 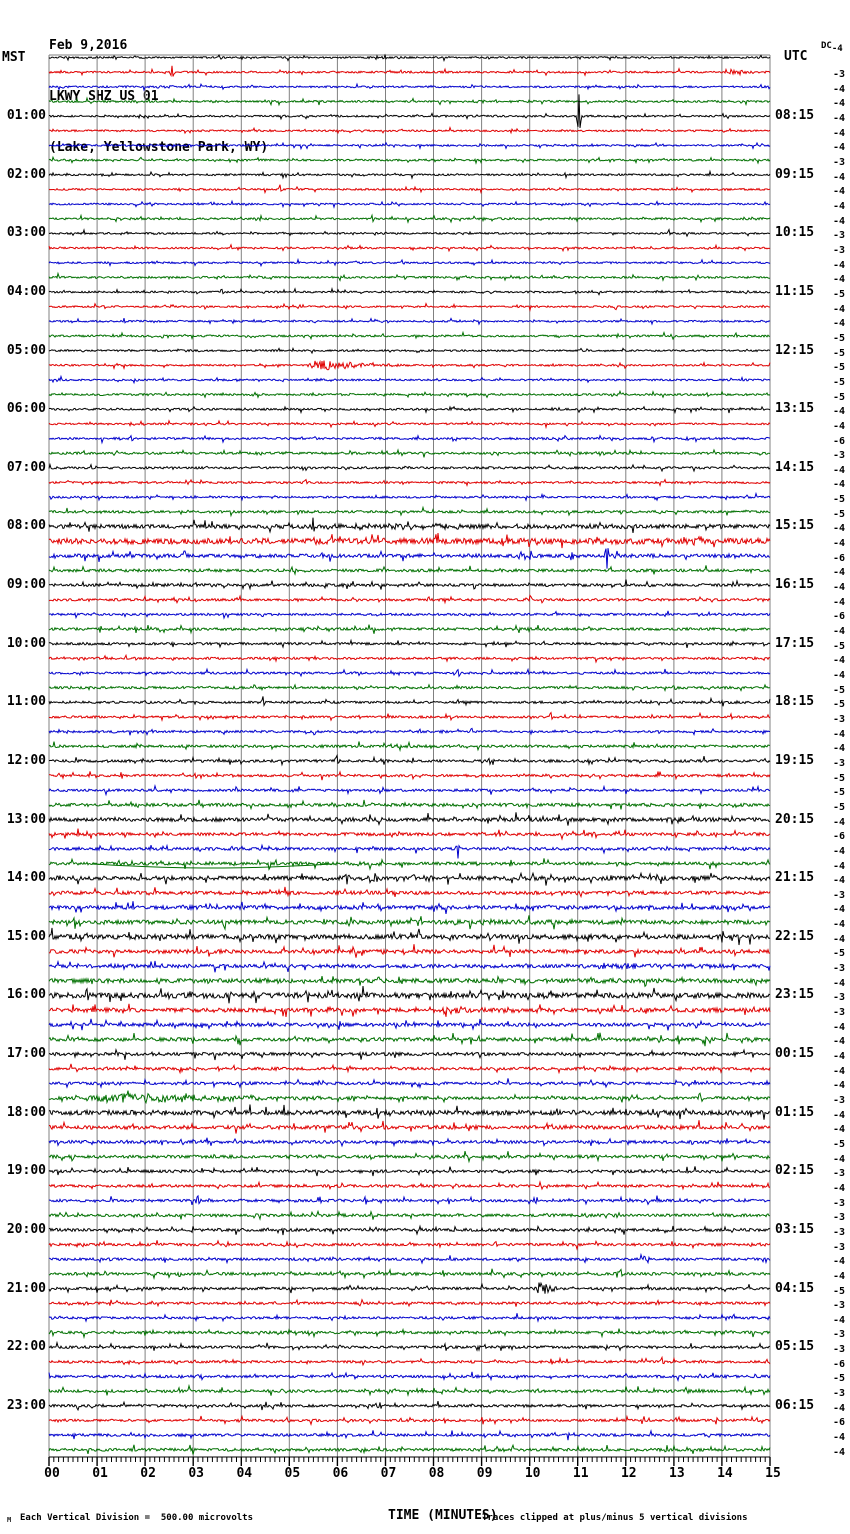 What do you see at coordinates (795, 819) in the screenshot?
I see `utc-time-label: 20:15` at bounding box center [795, 819].